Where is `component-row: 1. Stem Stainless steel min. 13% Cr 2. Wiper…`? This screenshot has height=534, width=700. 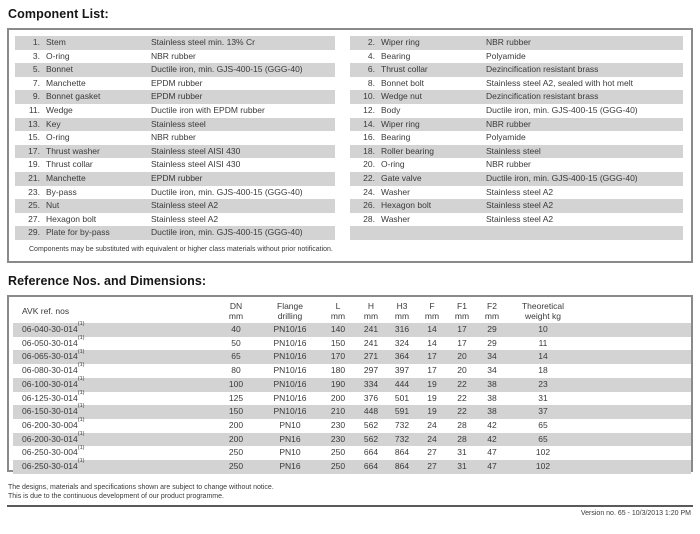 component-row: 1. Stem Stainless steel min. 13% Cr 2. Wiper… is located at coordinates (350, 43).